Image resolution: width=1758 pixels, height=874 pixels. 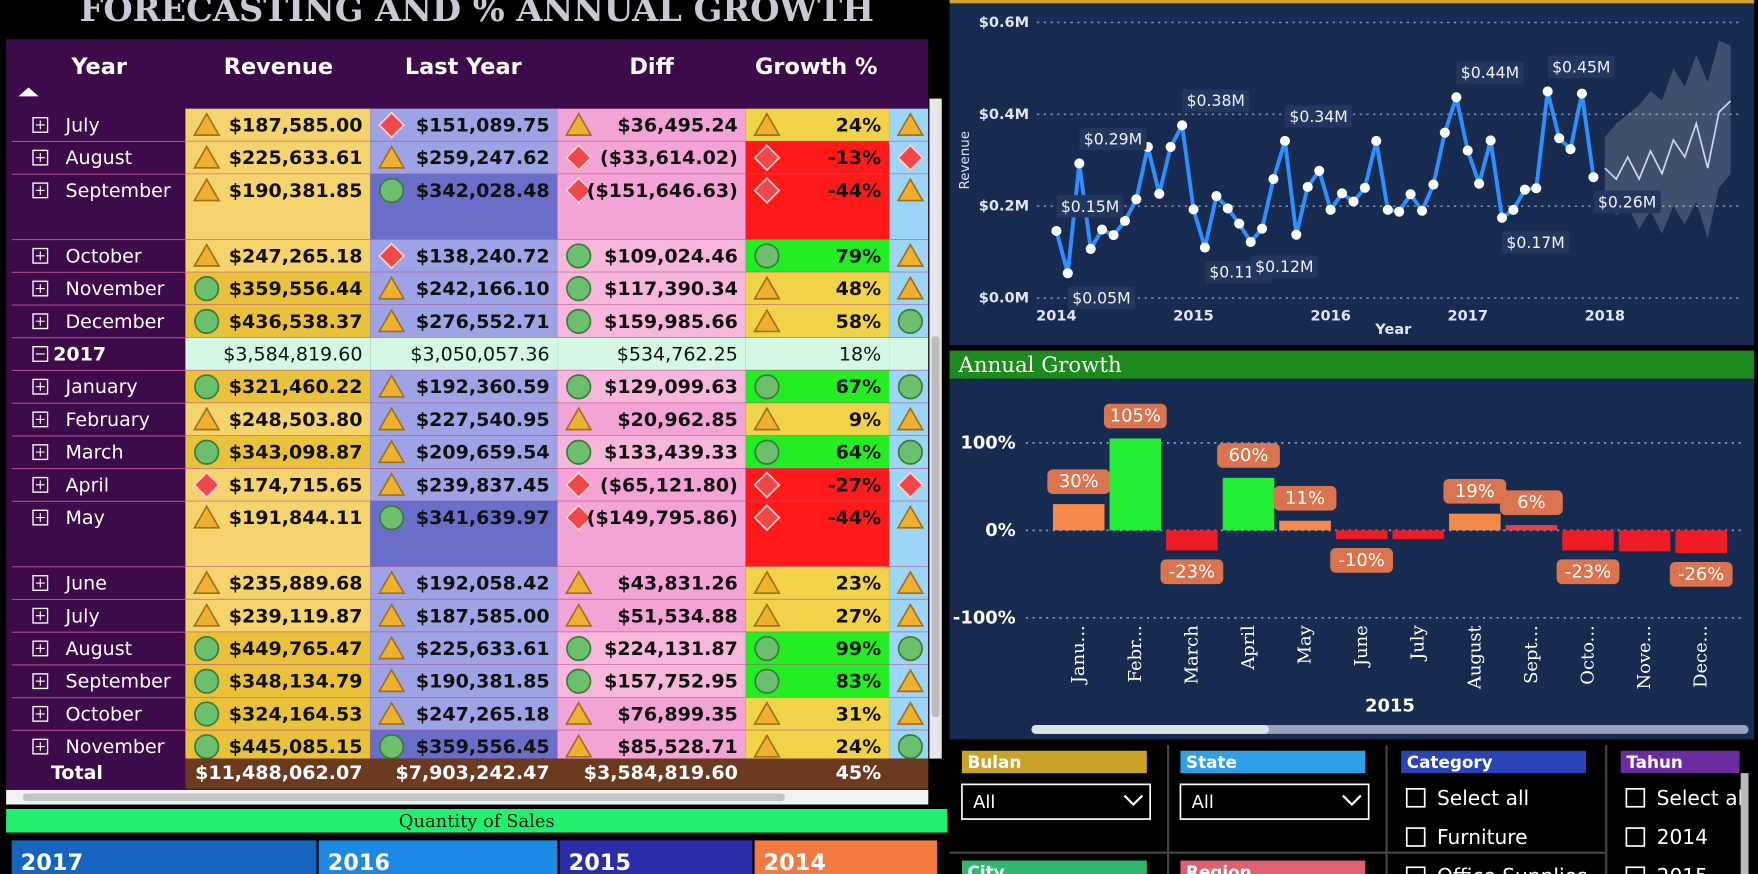 I want to click on page-title: FORECASTING AND % ANNUAL GROWTH, so click(x=476, y=14).